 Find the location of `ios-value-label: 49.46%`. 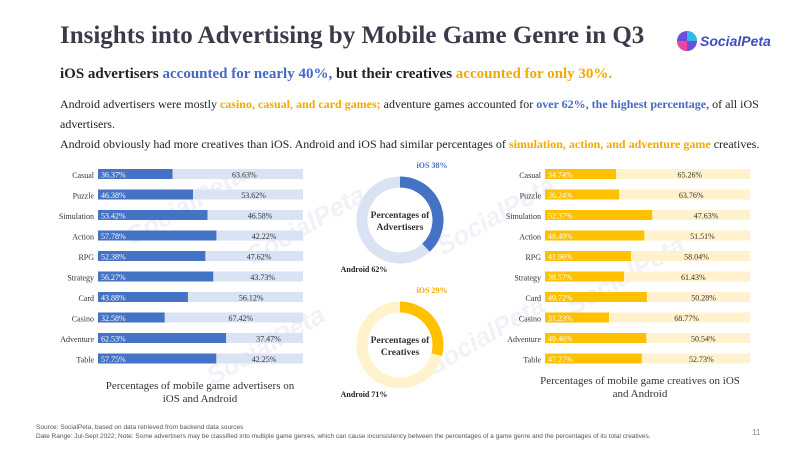

ios-value-label: 49.46% is located at coordinates (560, 339).